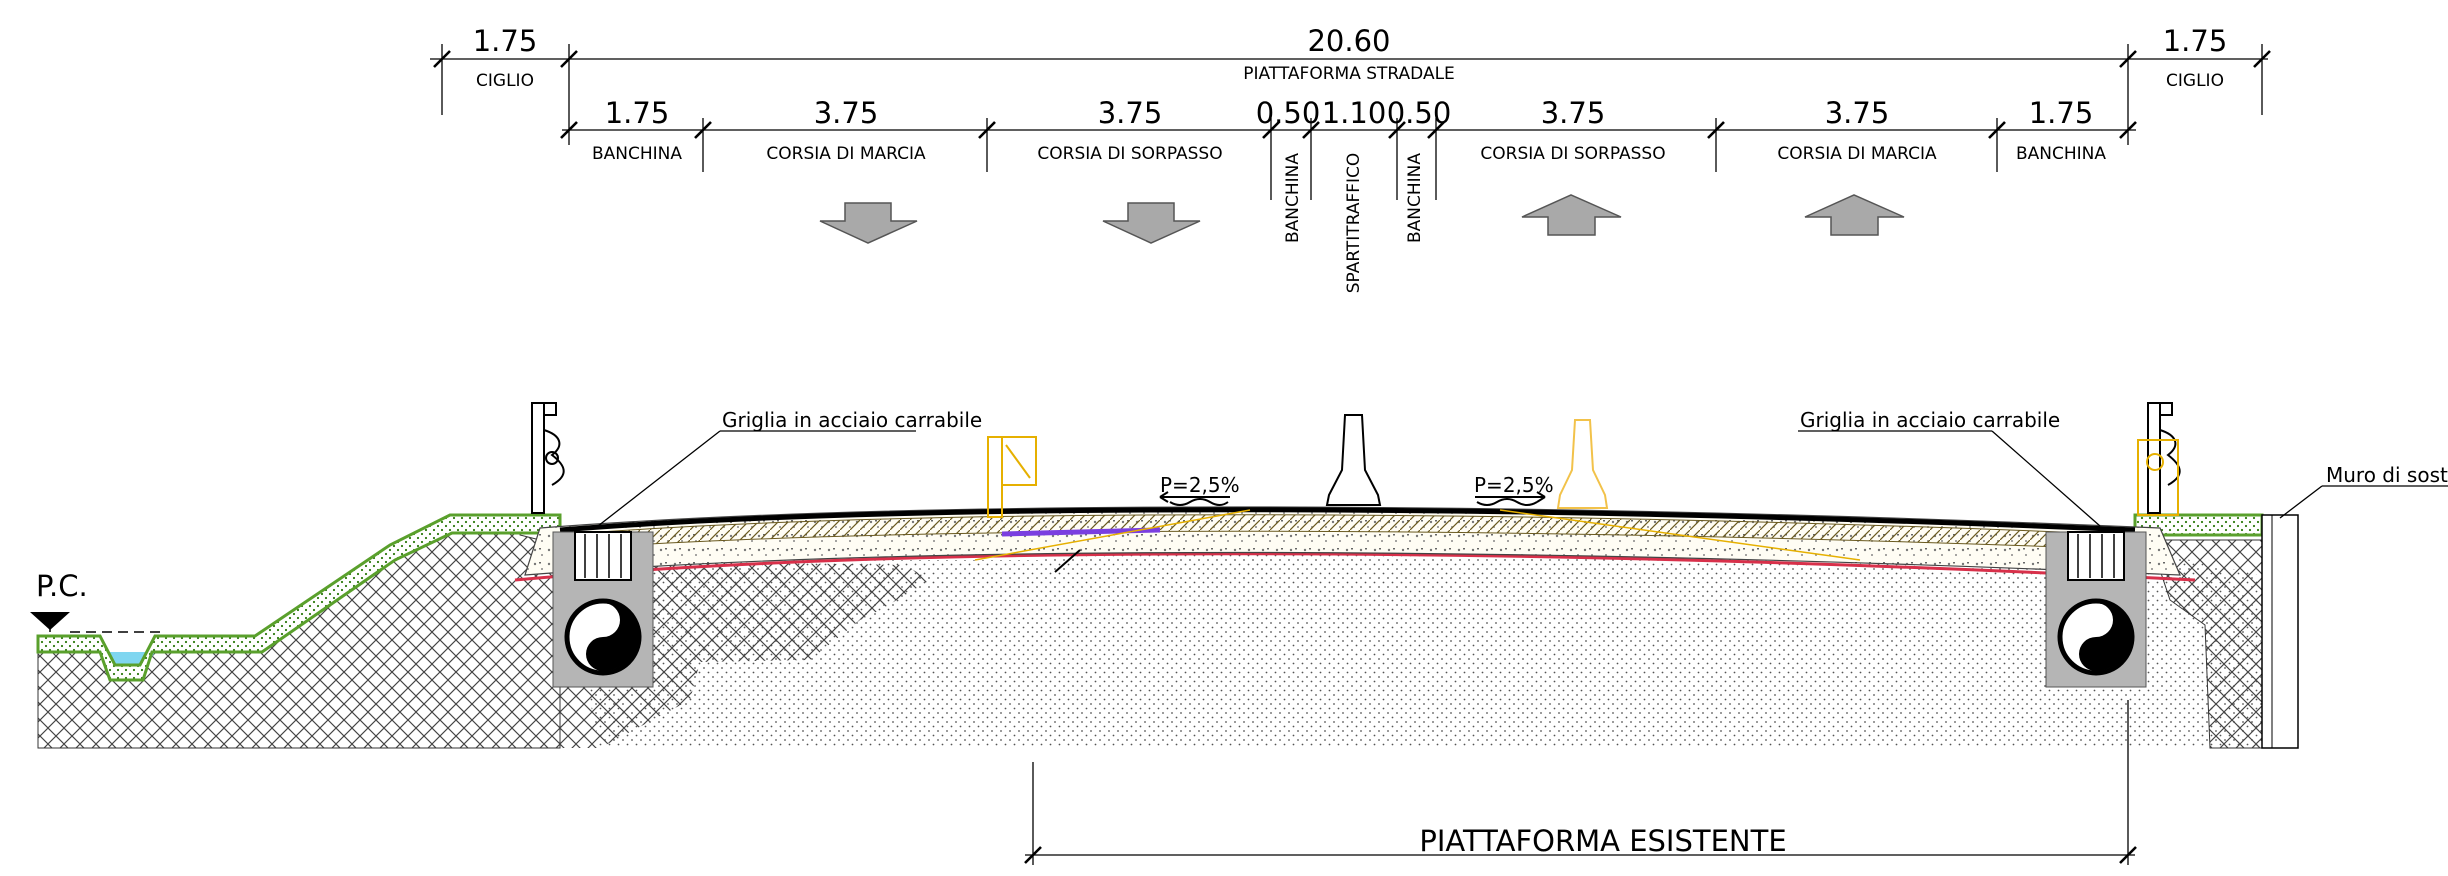  I want to click on wearing-course, so click(1347, 520).